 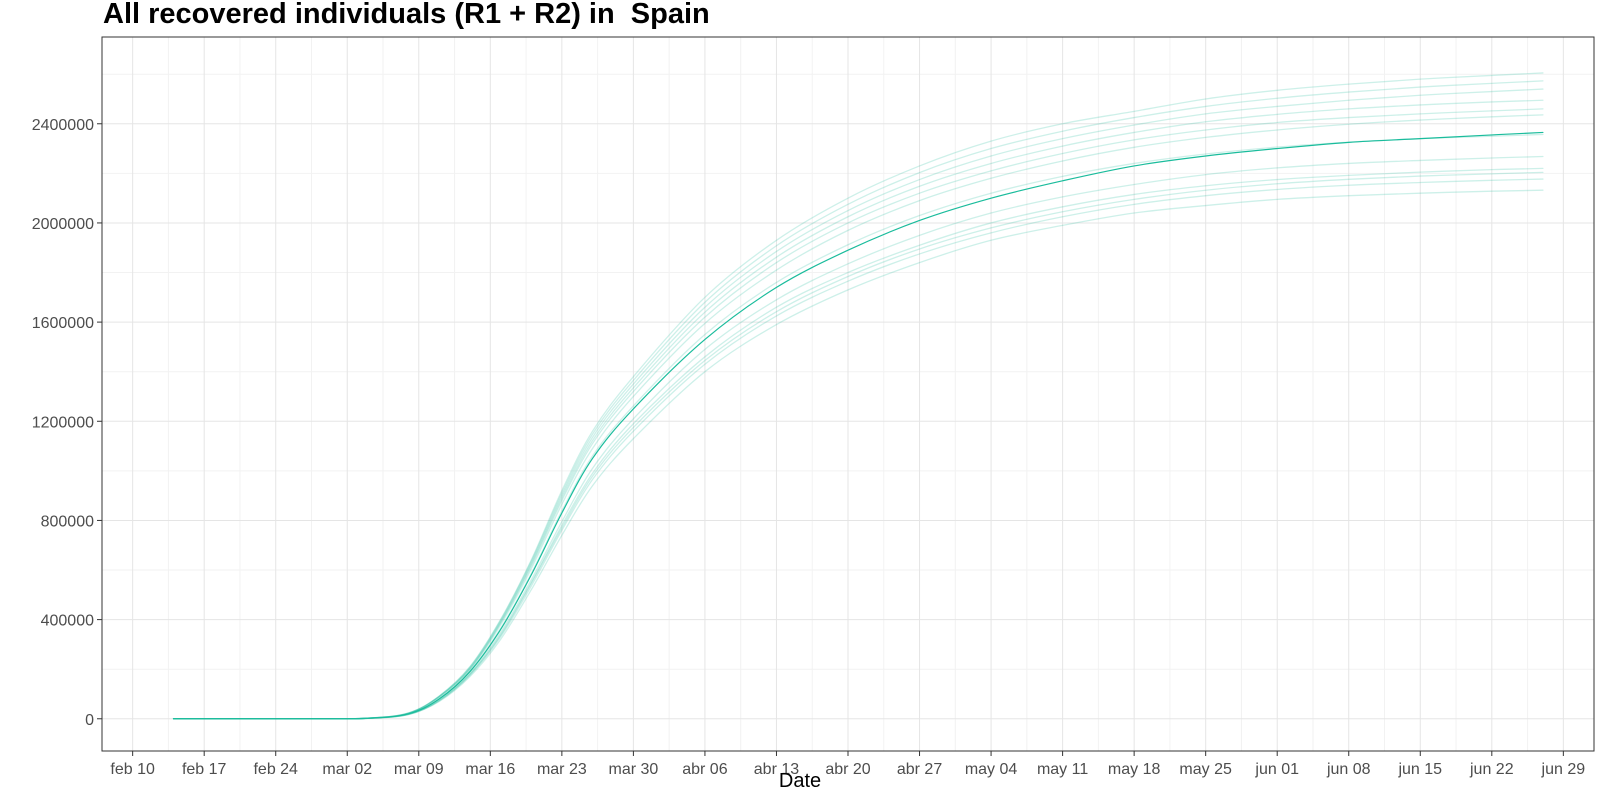 What do you see at coordinates (63, 125) in the screenshot?
I see `y-tick-label: 2400000` at bounding box center [63, 125].